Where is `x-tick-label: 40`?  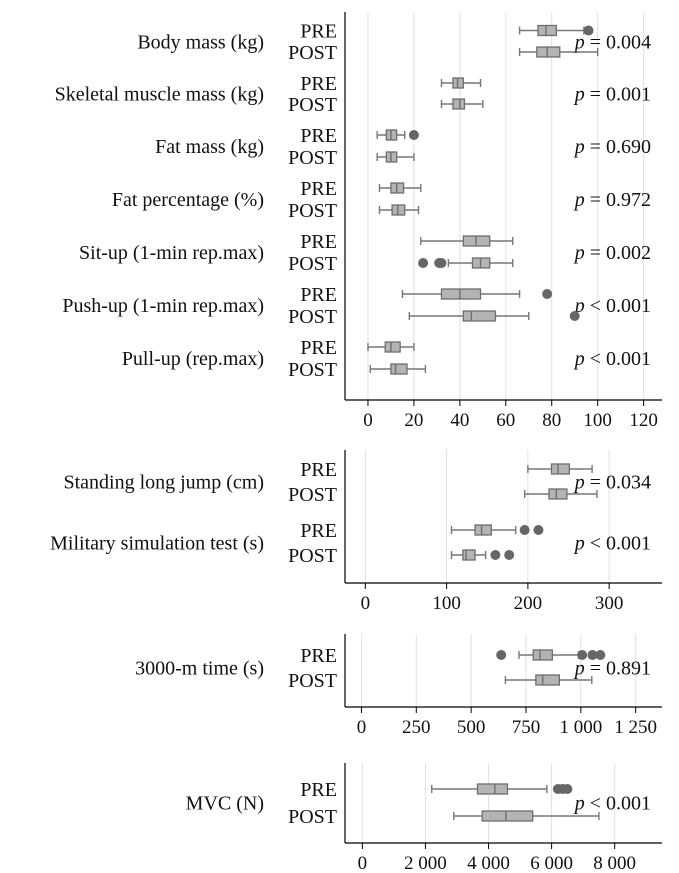
x-tick-label: 40 is located at coordinates (459, 420).